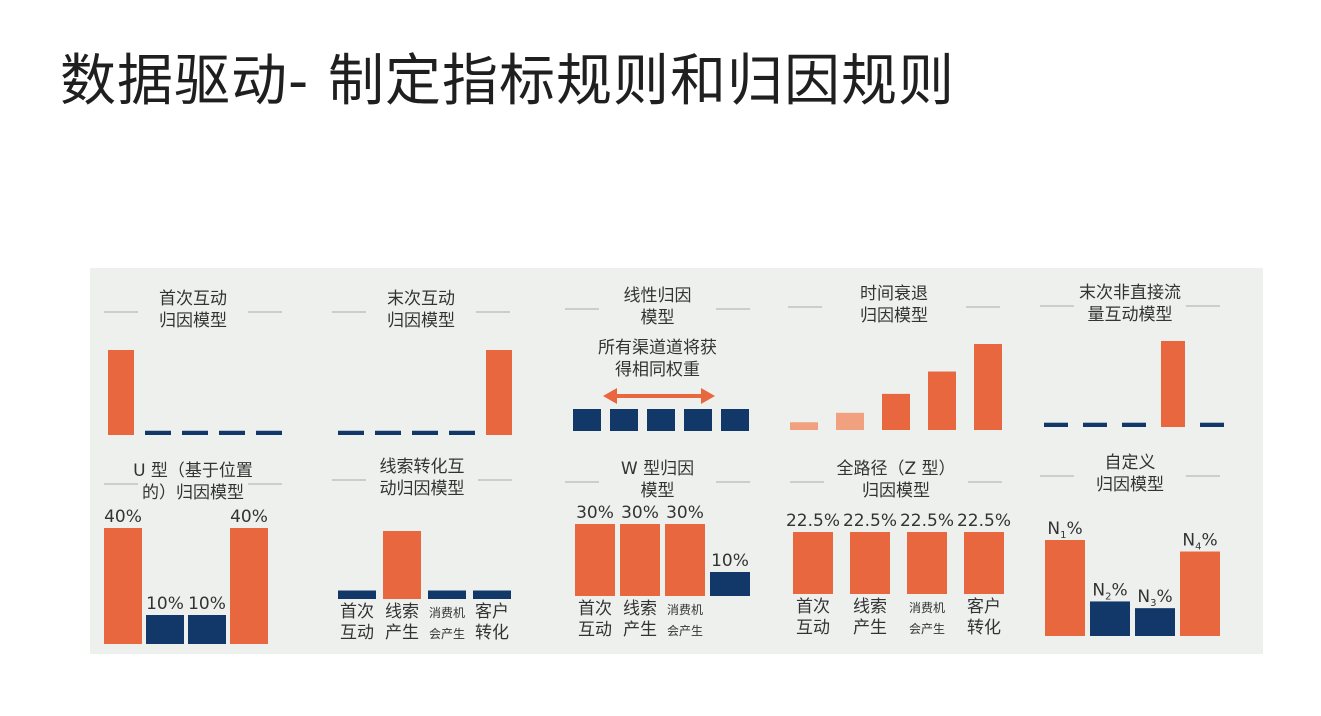  I want to click on panel-title-line: 线性归因, so click(658, 296).